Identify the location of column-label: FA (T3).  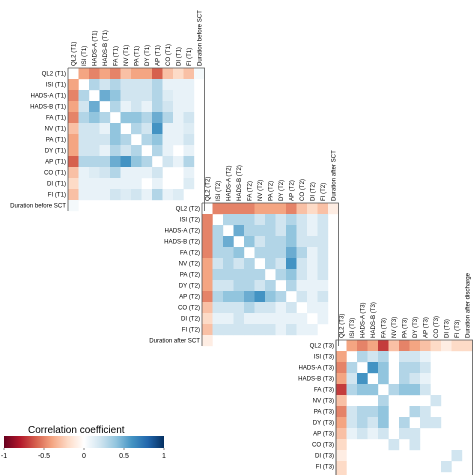
(383, 328).